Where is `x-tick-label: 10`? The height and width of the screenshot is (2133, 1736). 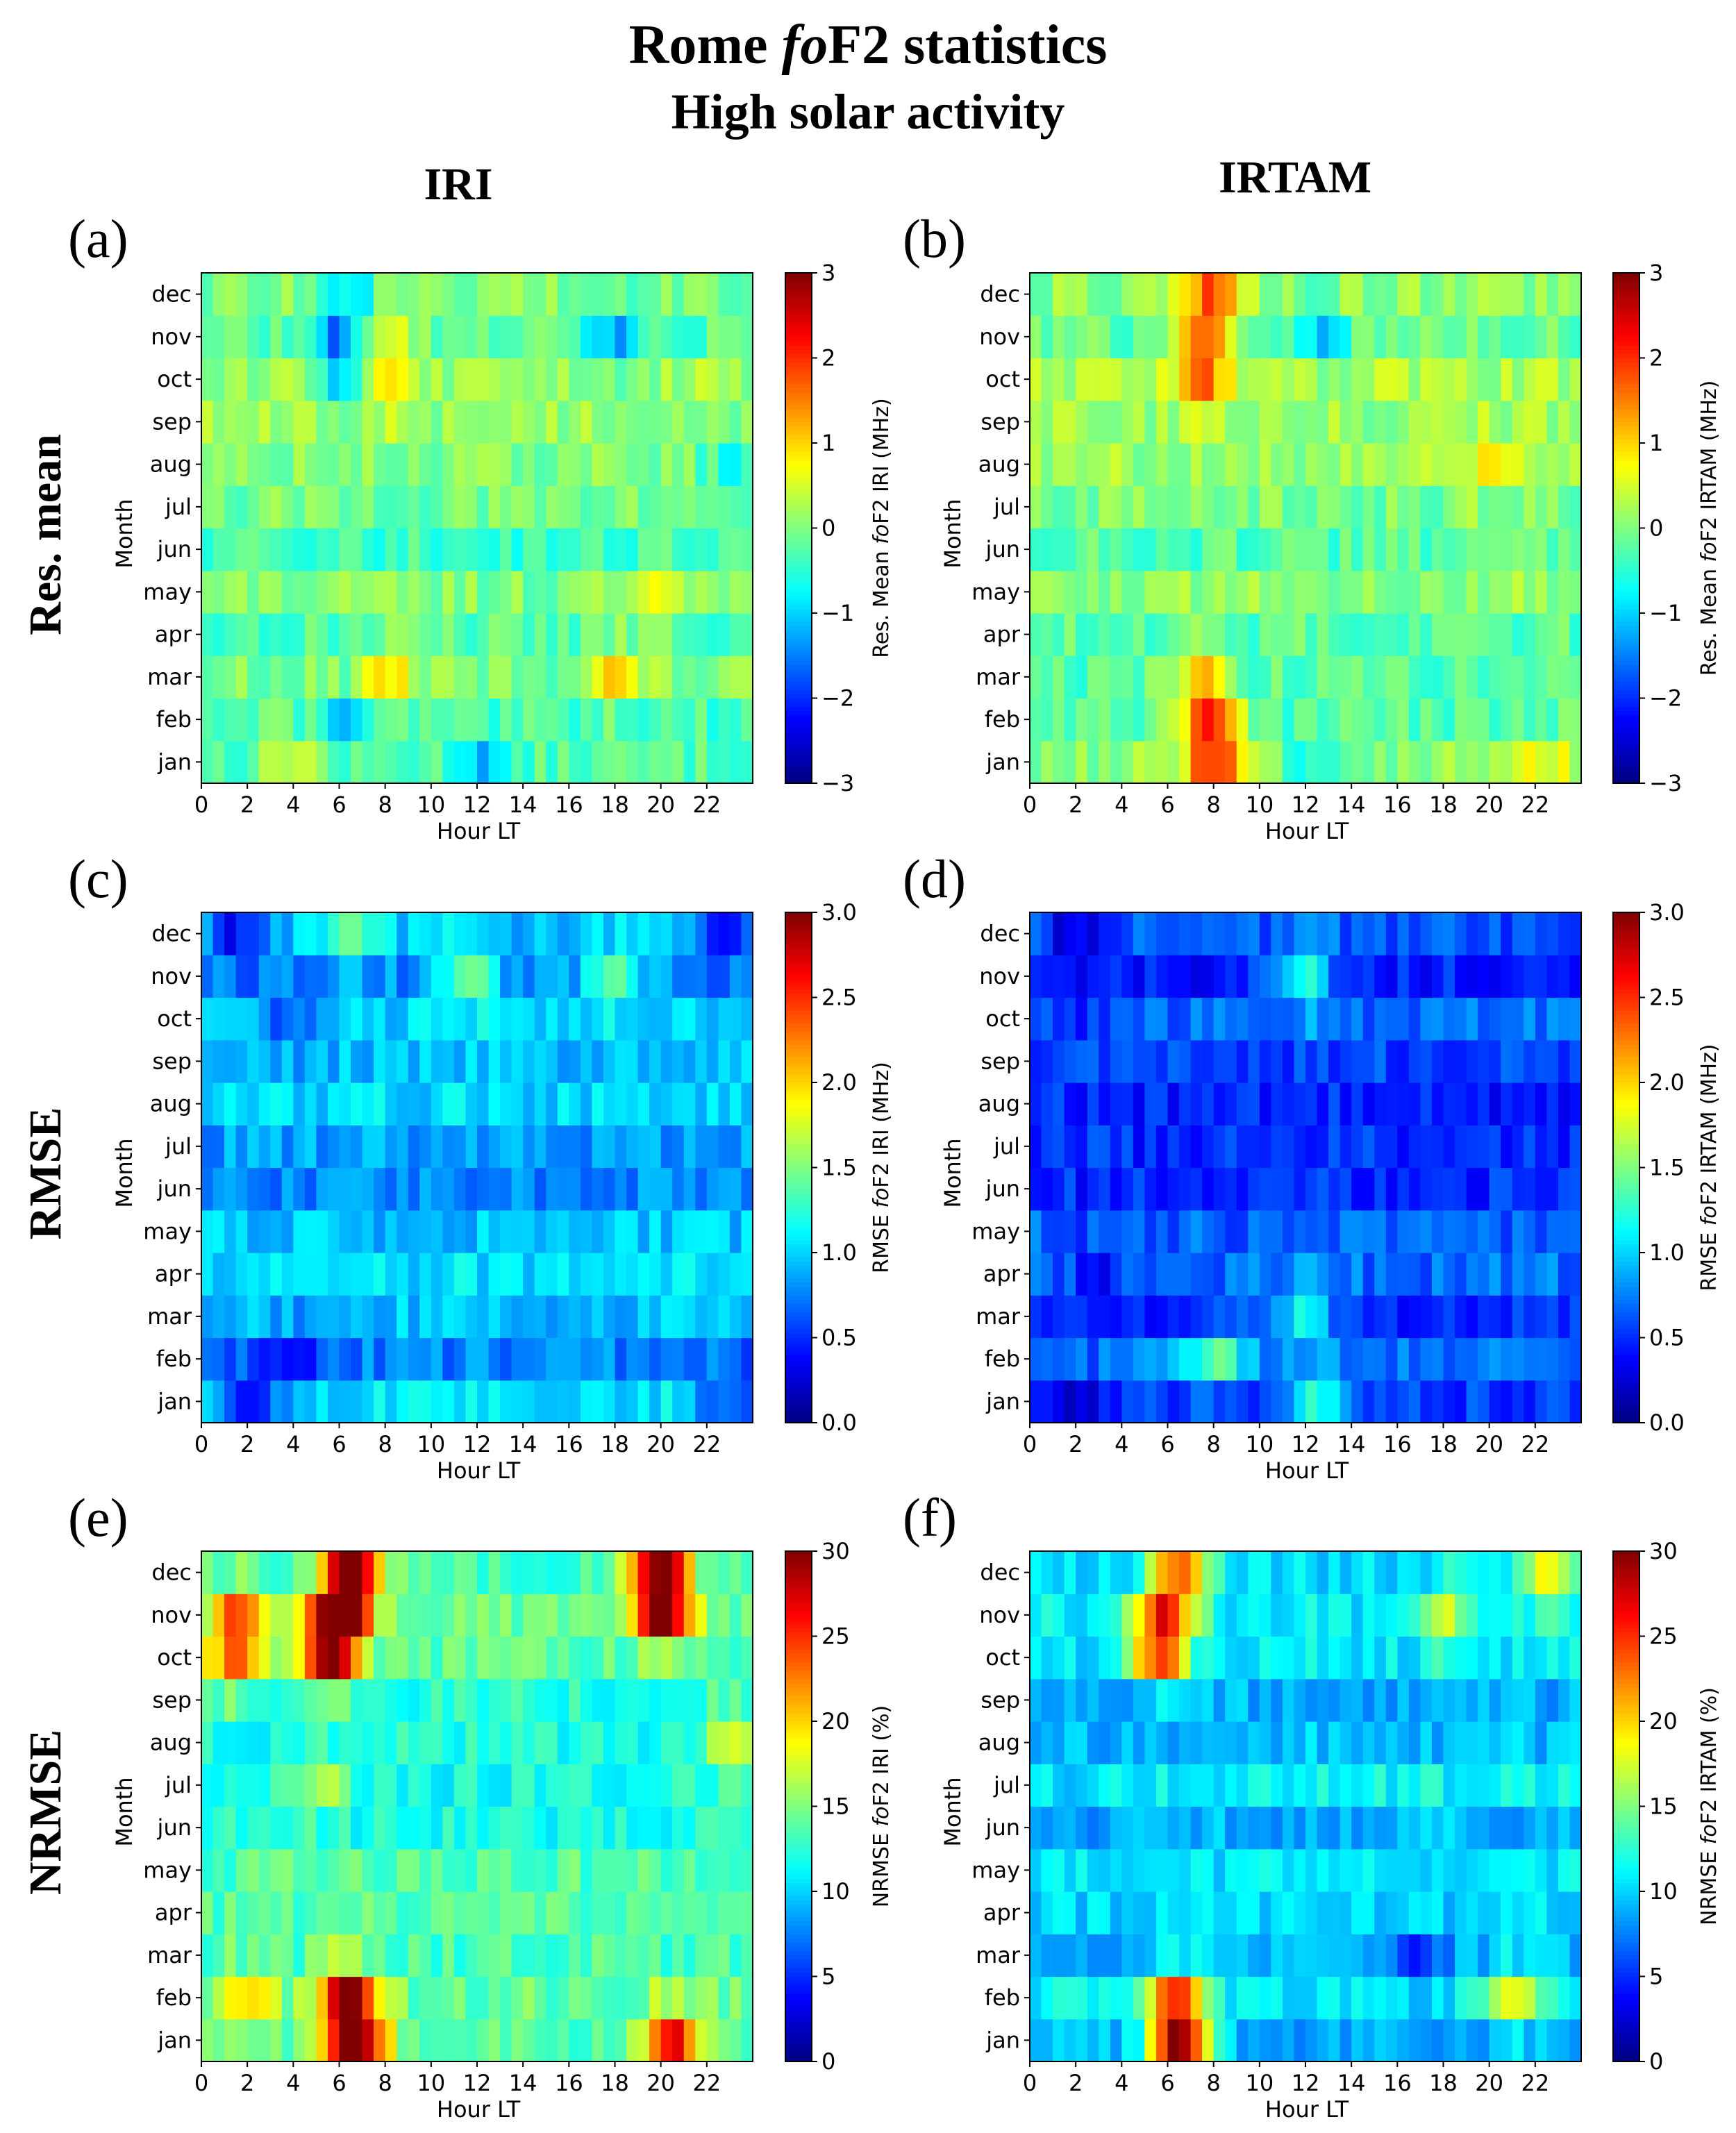
x-tick-label: 10 is located at coordinates (431, 2083).